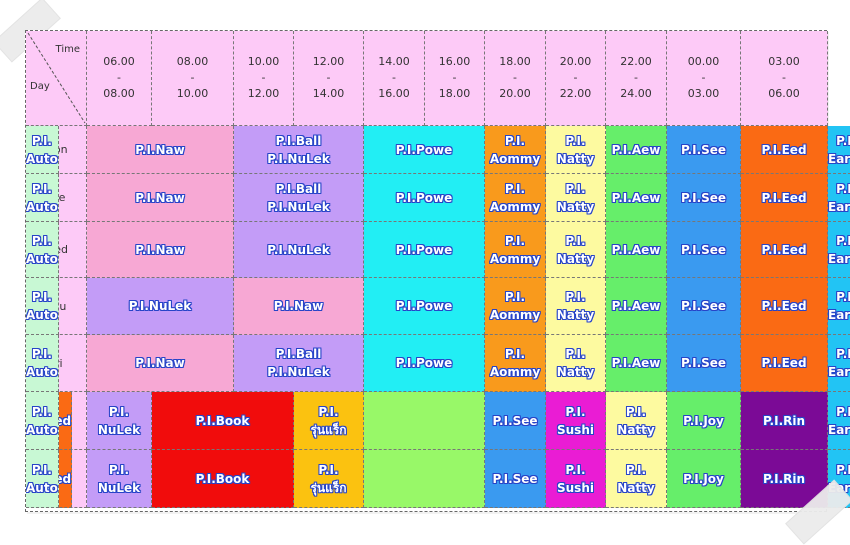 The width and height of the screenshot is (850, 545). Describe the element at coordinates (784, 150) in the screenshot. I see `schedule-slot: P.I.Eed` at that location.